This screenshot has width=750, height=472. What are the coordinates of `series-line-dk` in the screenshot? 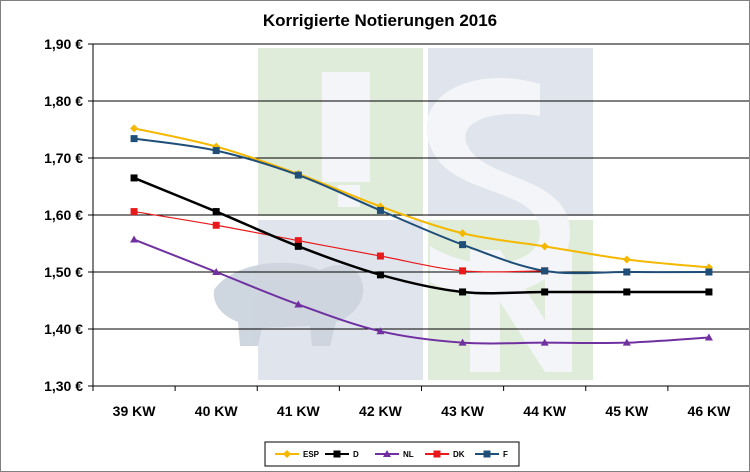 It's located at (339, 241).